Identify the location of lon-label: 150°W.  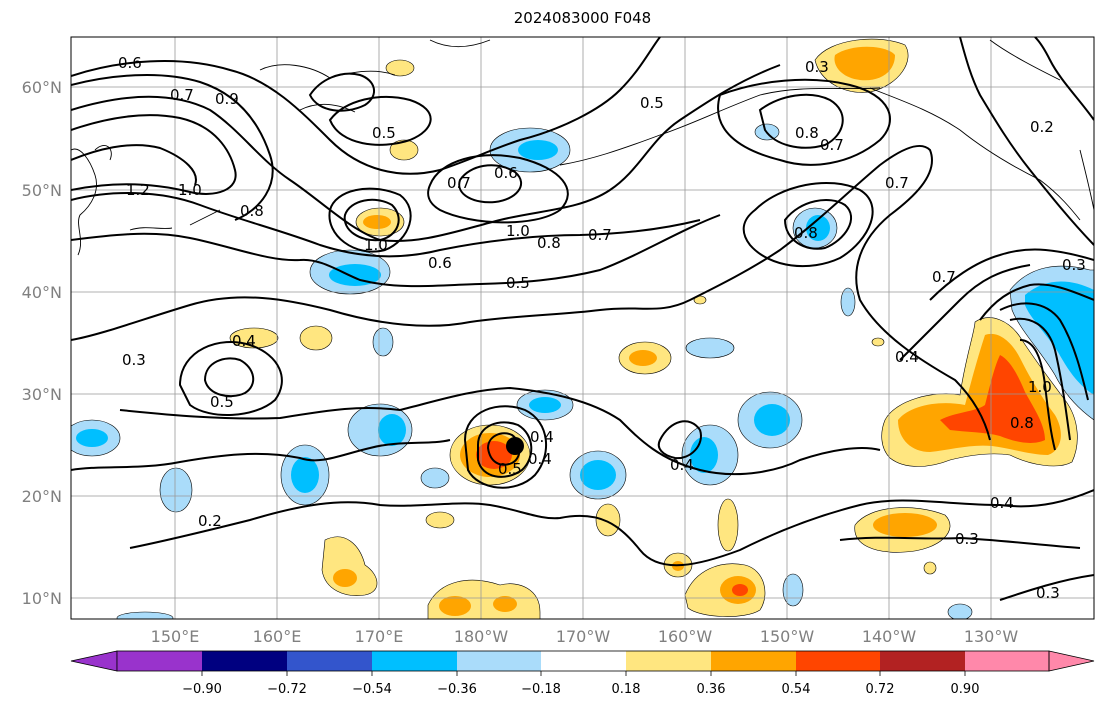
(787, 636).